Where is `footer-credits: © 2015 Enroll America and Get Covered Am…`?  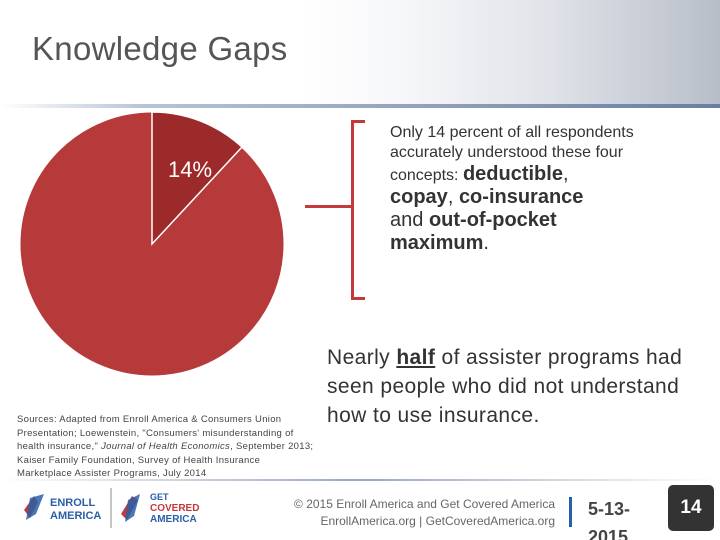
footer-credits: © 2015 Enroll America and Get Covered Am… is located at coordinates (400, 513).